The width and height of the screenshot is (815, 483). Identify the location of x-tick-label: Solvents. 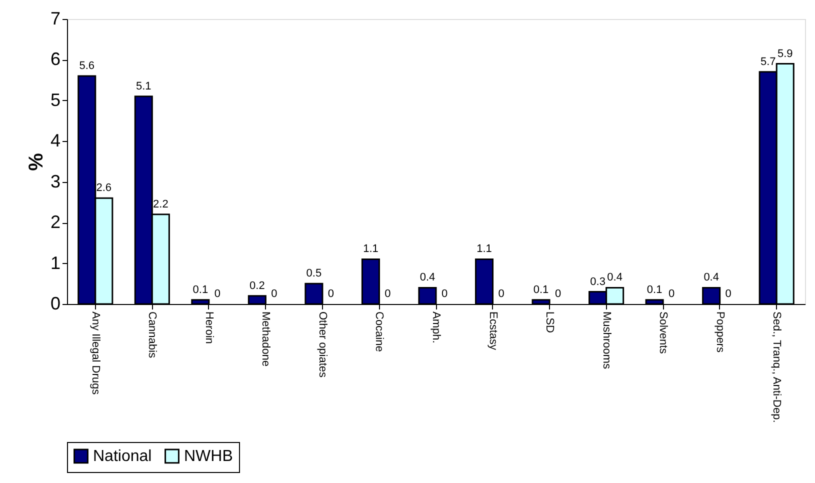
(663, 333).